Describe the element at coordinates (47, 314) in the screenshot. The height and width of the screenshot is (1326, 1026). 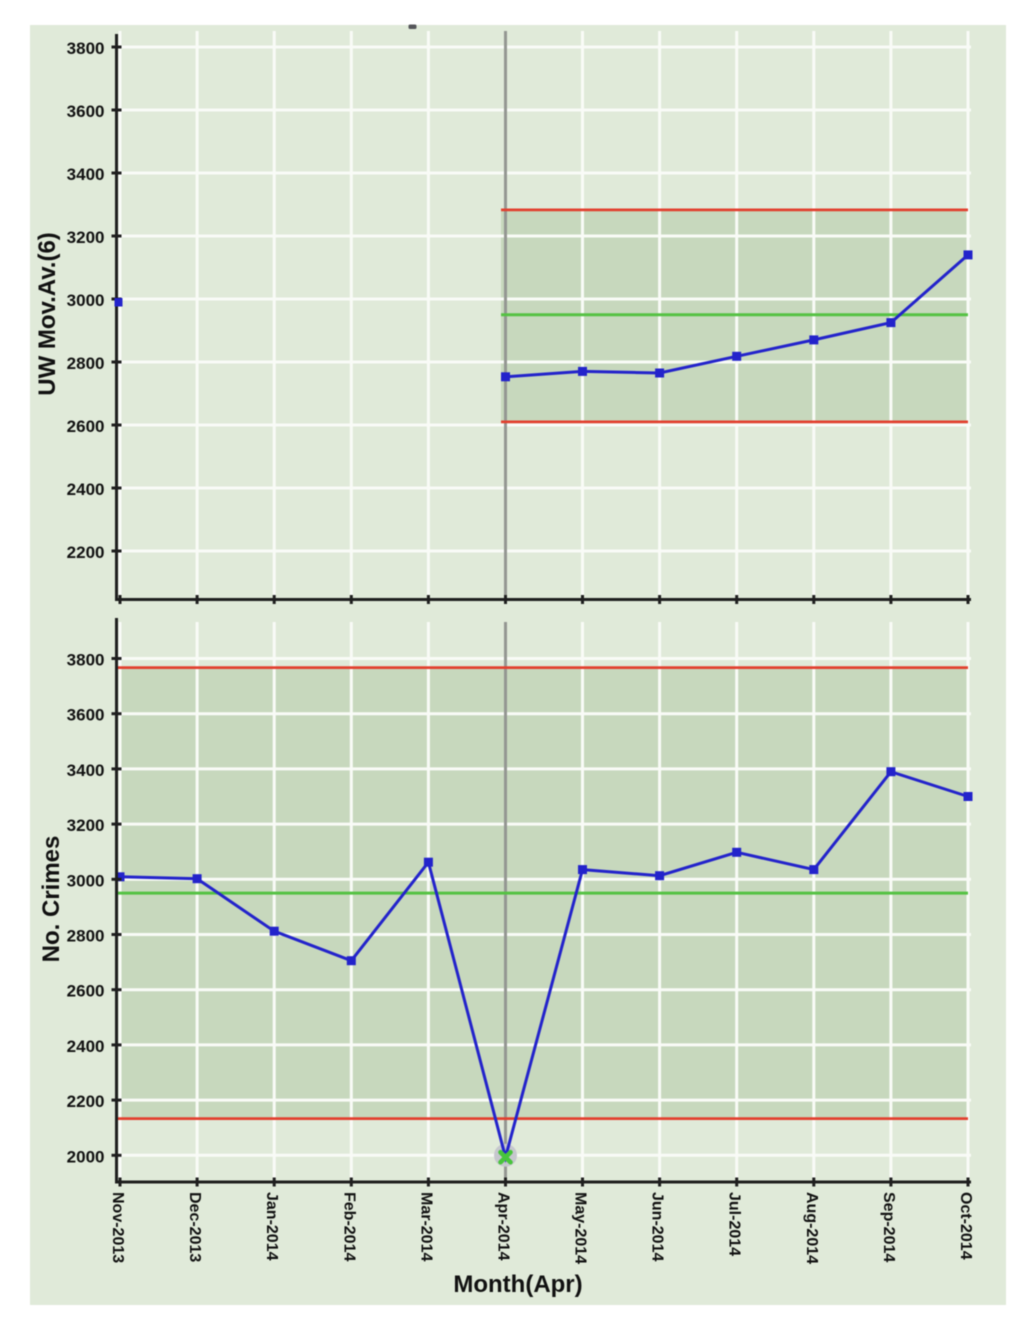
I see `svg-text: UW Mov.Av.(6)` at that location.